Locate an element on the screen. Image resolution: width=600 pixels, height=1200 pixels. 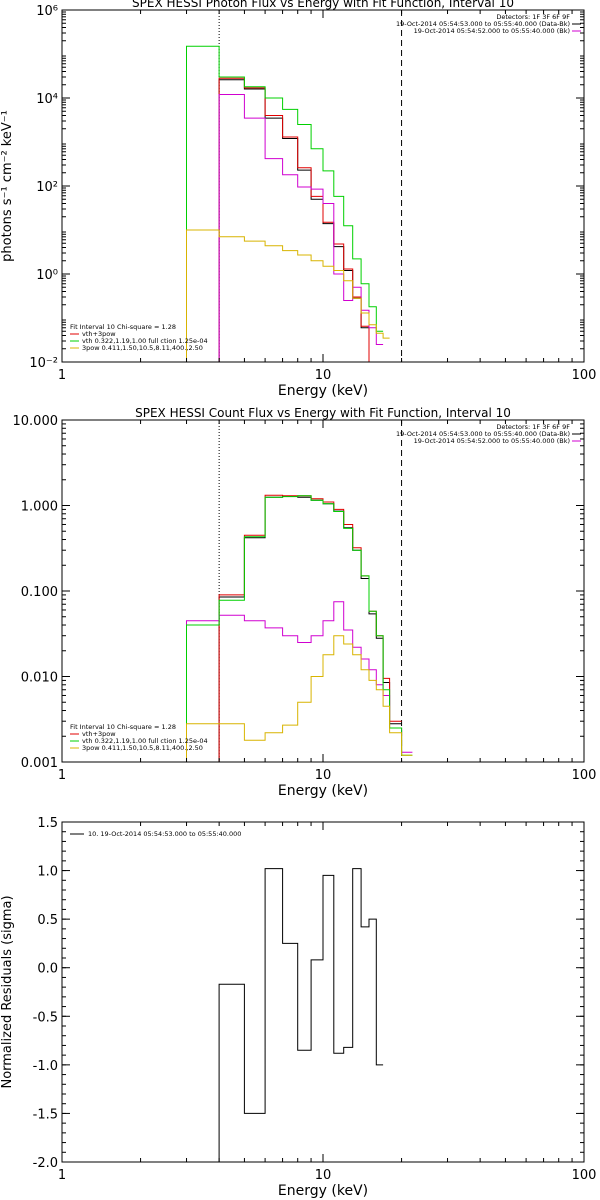
y-tick-label: 10⁻² is located at coordinates (43, 363).